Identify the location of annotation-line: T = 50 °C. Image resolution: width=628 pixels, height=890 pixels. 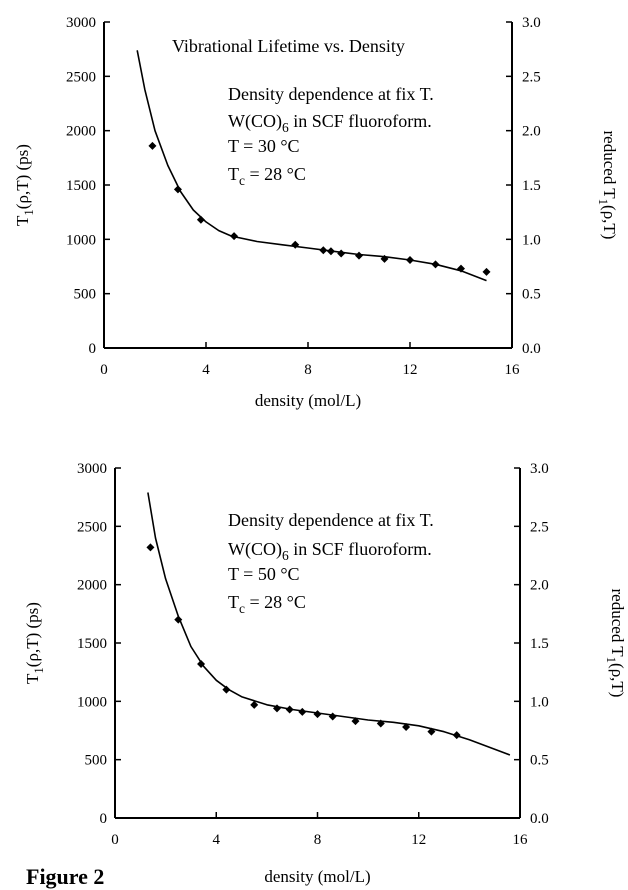
(264, 574).